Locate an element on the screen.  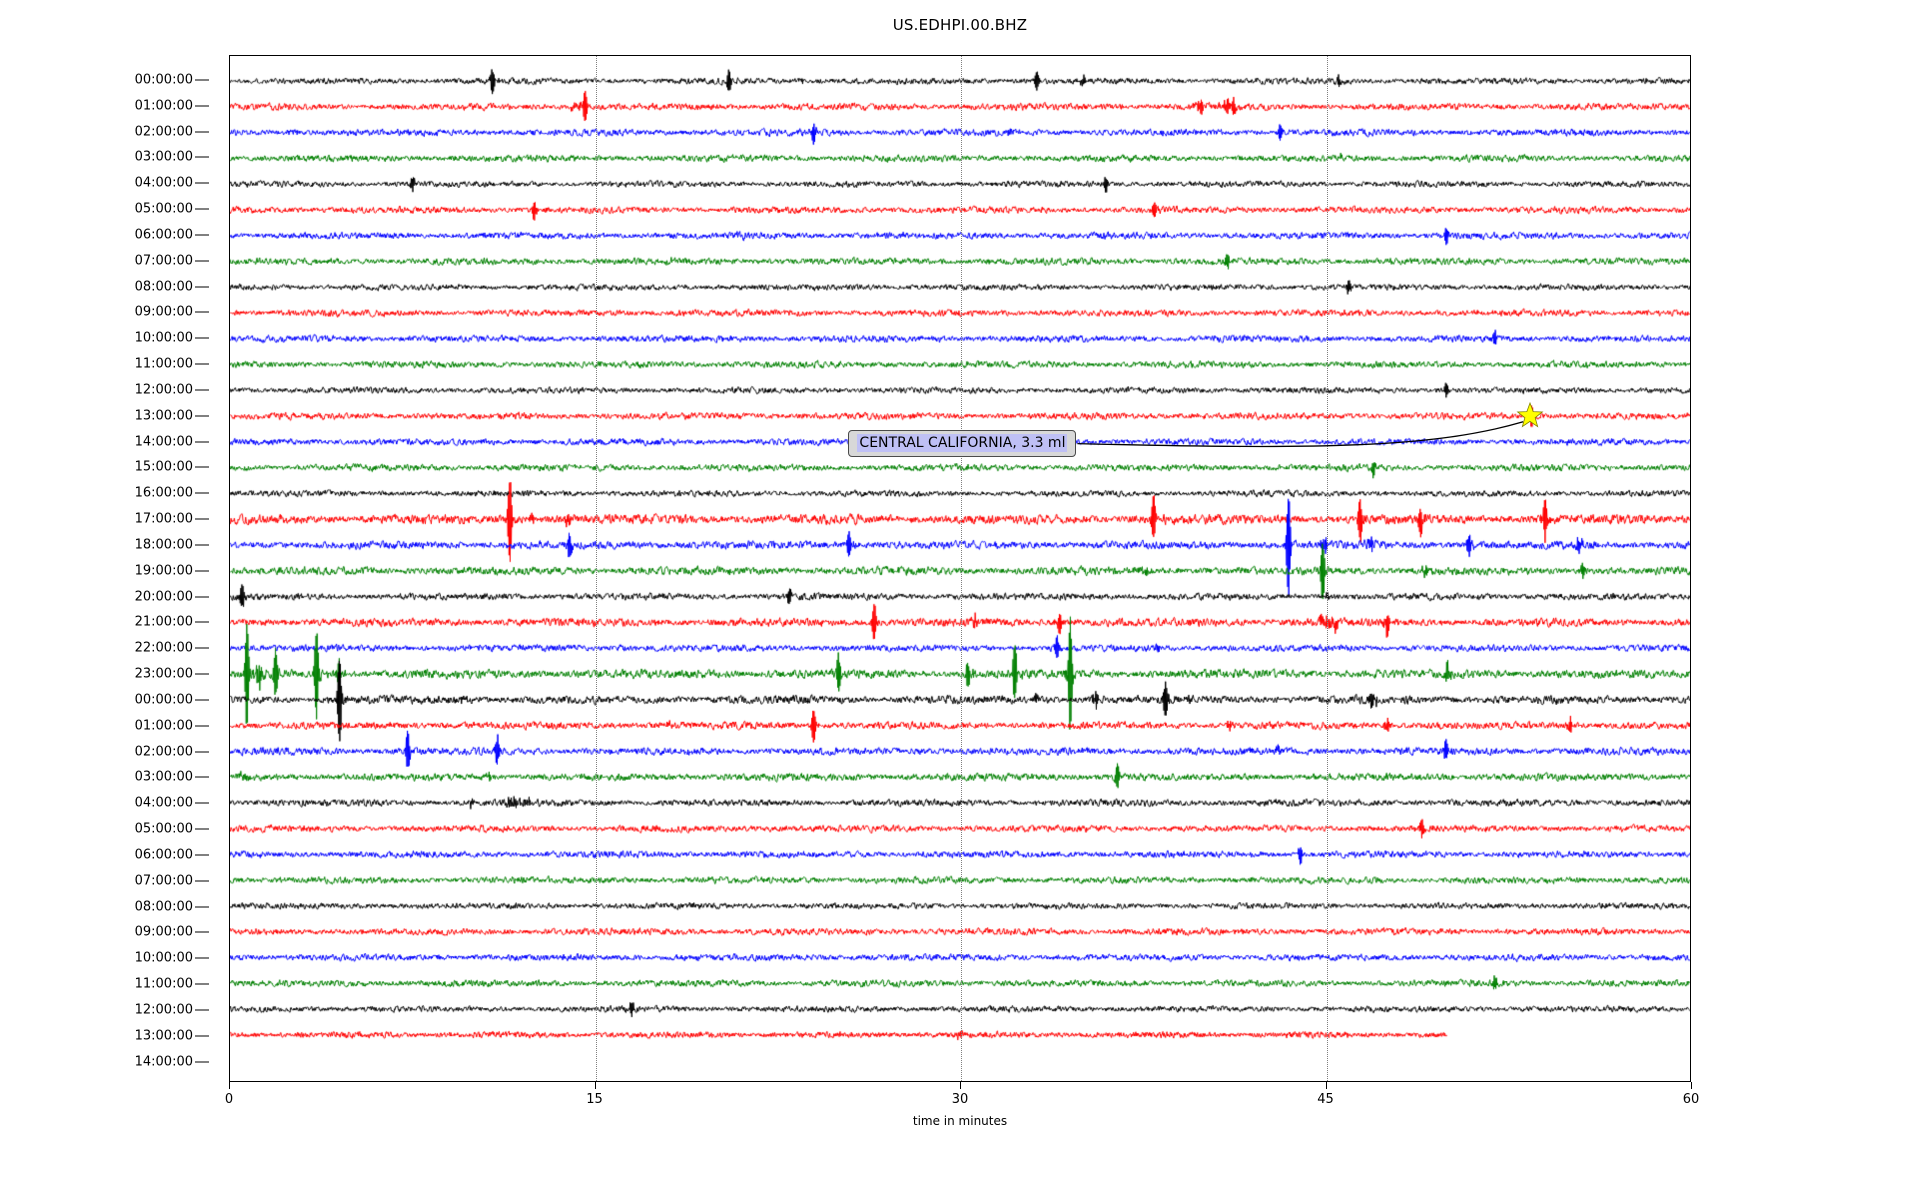
page-title: US.EDHPI.00.BHZ is located at coordinates (960, 25).